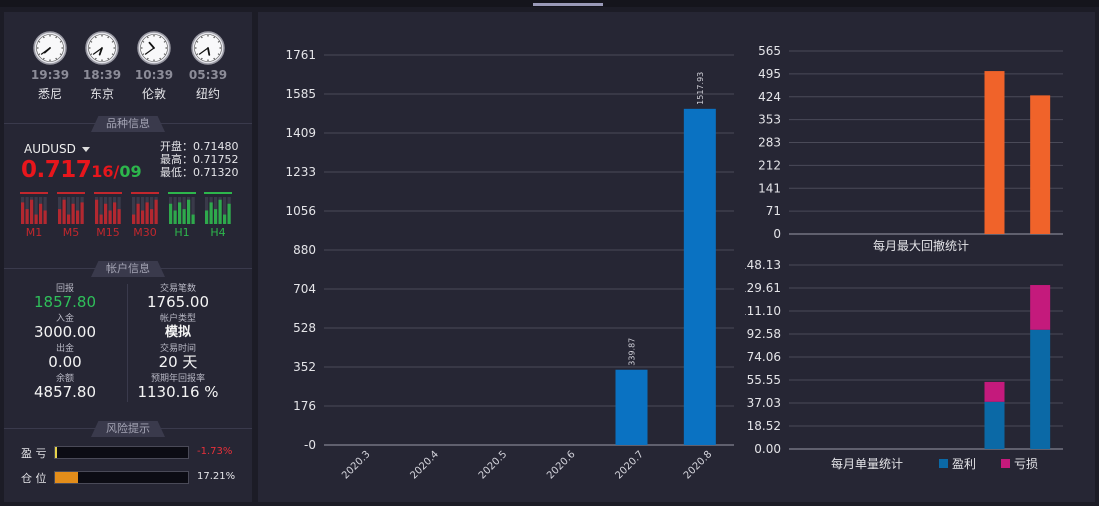 The width and height of the screenshot is (1099, 506). Describe the element at coordinates (108, 232) in the screenshot. I see `timeframe-label: M15` at that location.